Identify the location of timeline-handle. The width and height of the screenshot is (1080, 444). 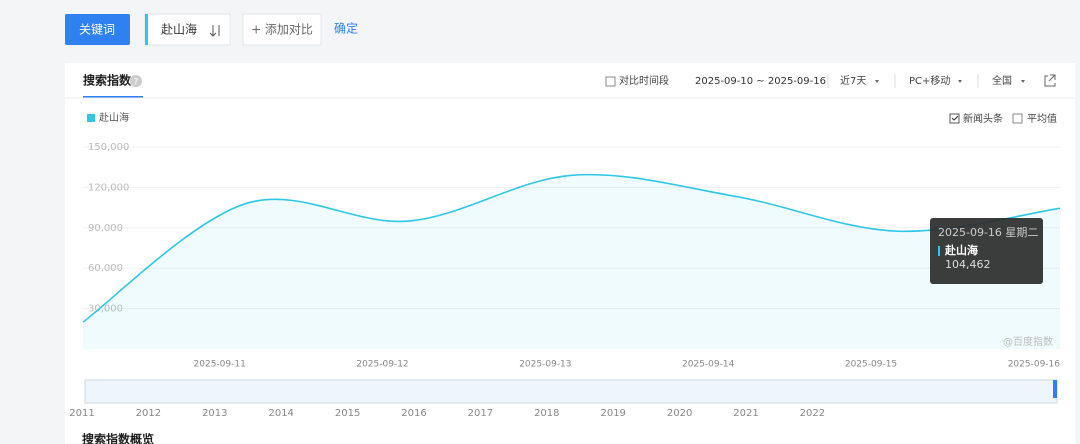
(1055, 389).